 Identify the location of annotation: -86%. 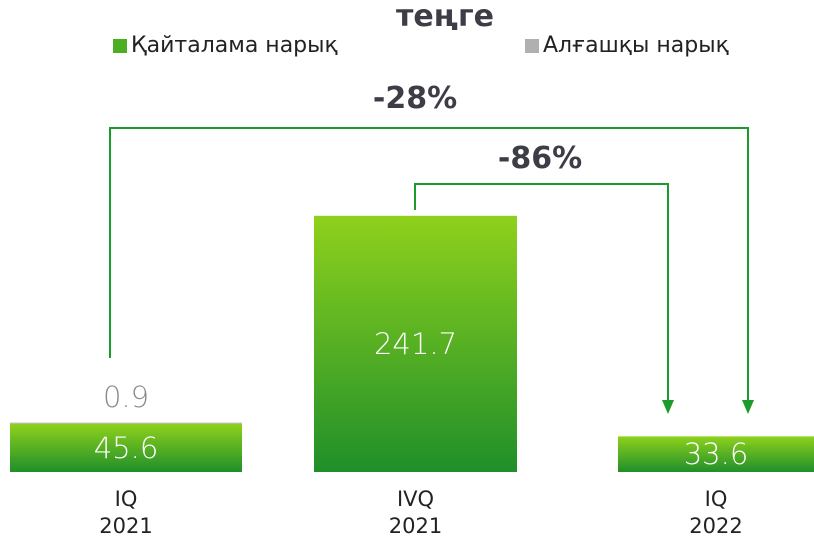
(540, 158).